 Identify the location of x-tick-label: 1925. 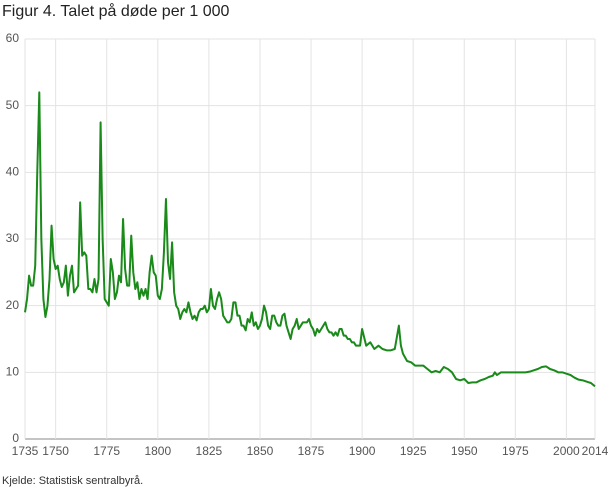
(413, 451).